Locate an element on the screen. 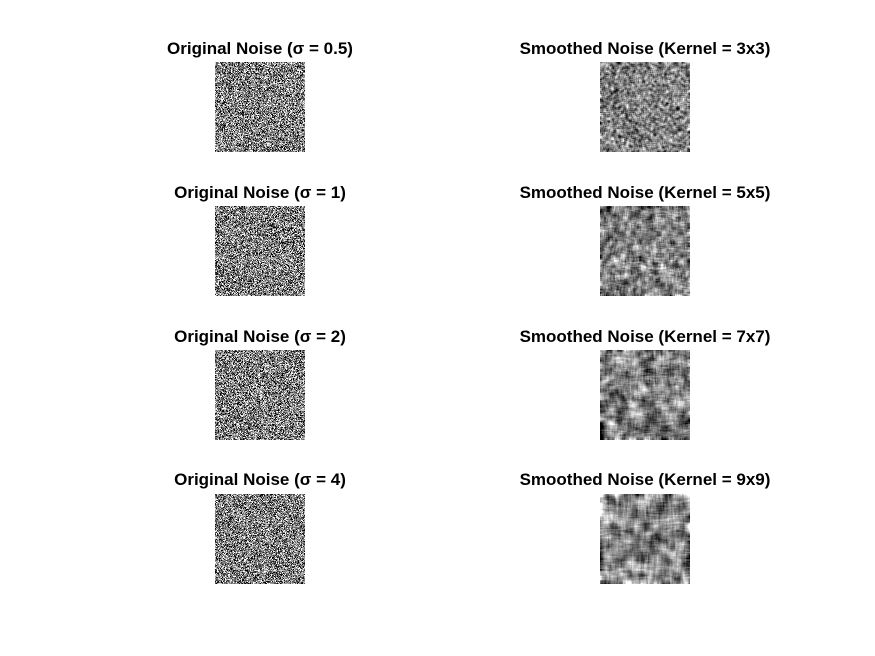 The height and width of the screenshot is (656, 875). original-noise-title-2: Original Noise (σ = 1) is located at coordinates (260, 192).